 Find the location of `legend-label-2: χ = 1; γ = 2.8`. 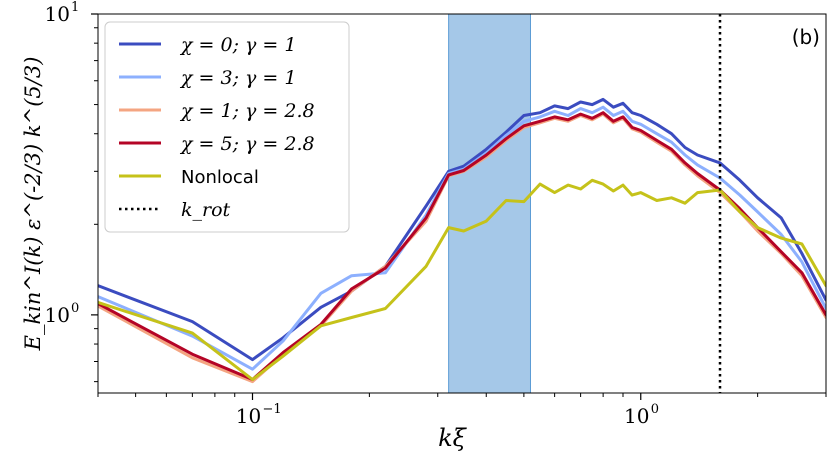

legend-label-2: χ = 1; γ = 2.8 is located at coordinates (247, 111).